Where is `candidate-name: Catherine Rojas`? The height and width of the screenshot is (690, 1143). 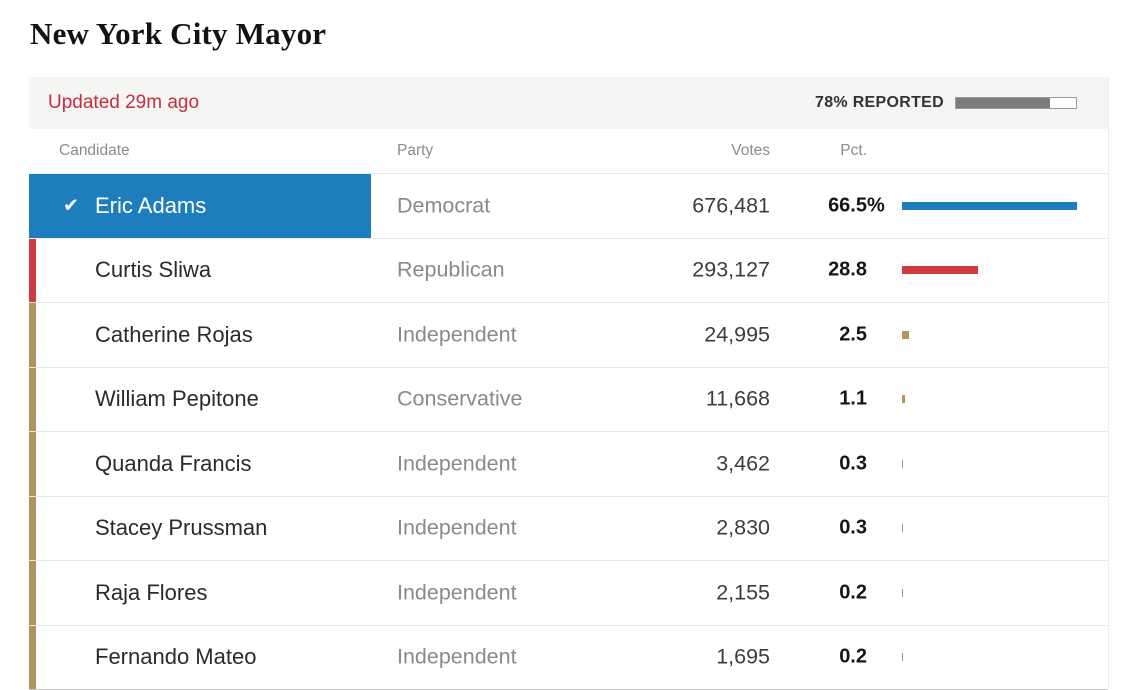
candidate-name: Catherine Rojas is located at coordinates (174, 334).